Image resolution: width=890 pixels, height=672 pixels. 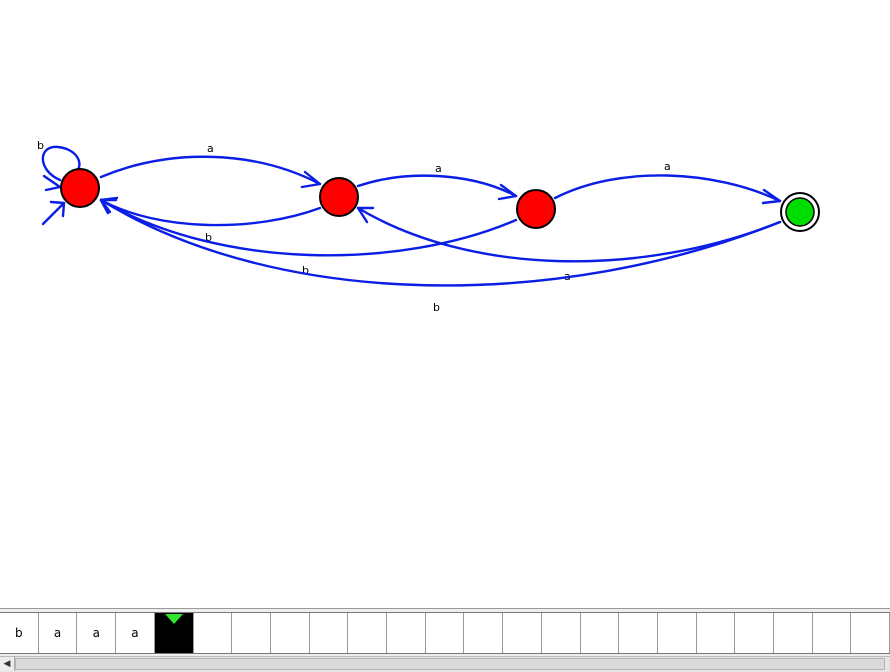 What do you see at coordinates (437, 181) in the screenshot?
I see `transition-s1-s2: a` at bounding box center [437, 181].